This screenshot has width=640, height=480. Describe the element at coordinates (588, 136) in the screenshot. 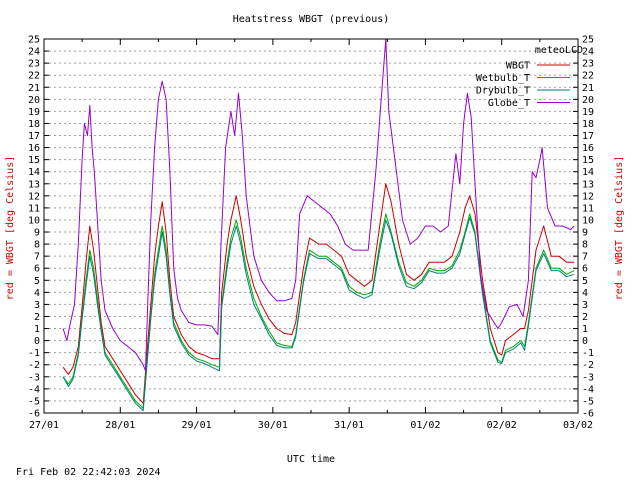

I see `y-tick-label-right: 17` at that location.